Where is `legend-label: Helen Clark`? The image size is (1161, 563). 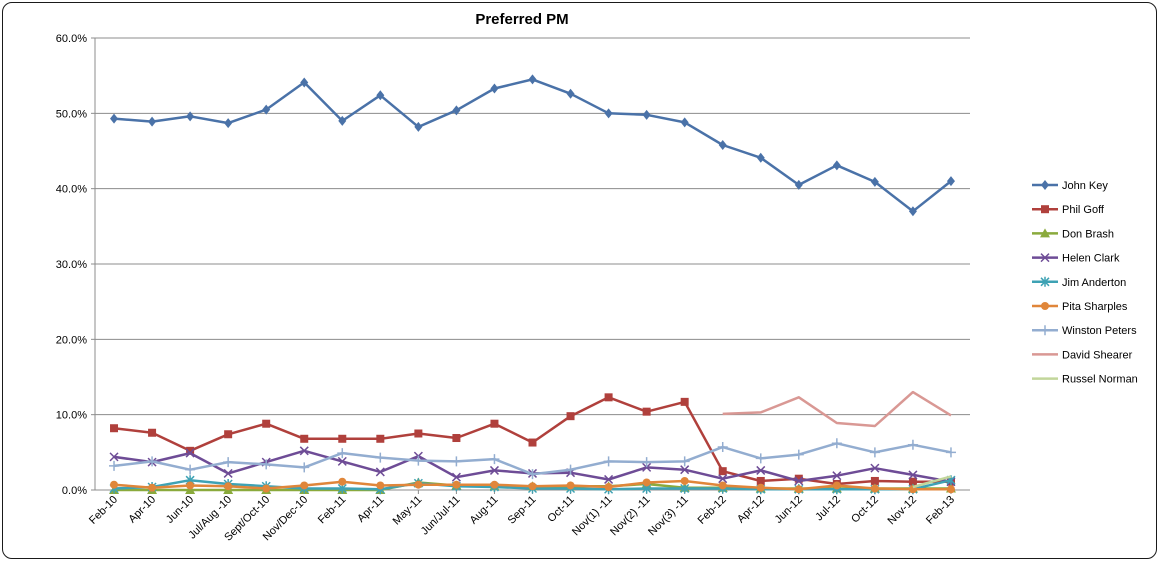 legend-label: Helen Clark is located at coordinates (1091, 259).